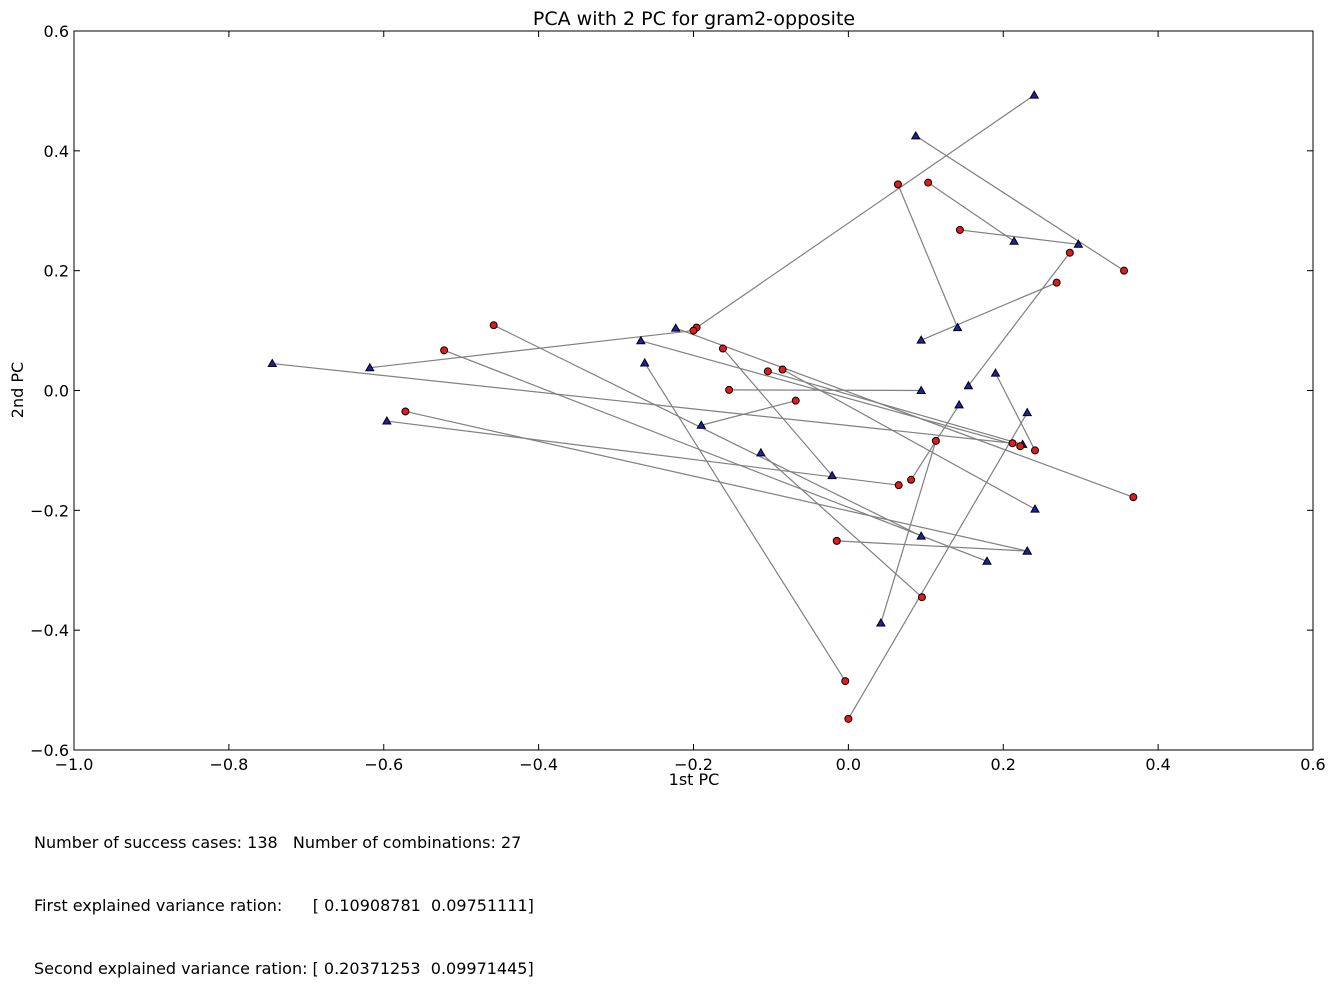 This screenshot has width=1336, height=1000. What do you see at coordinates (49, 750) in the screenshot?
I see `y-tick-label-0: −0.6` at bounding box center [49, 750].